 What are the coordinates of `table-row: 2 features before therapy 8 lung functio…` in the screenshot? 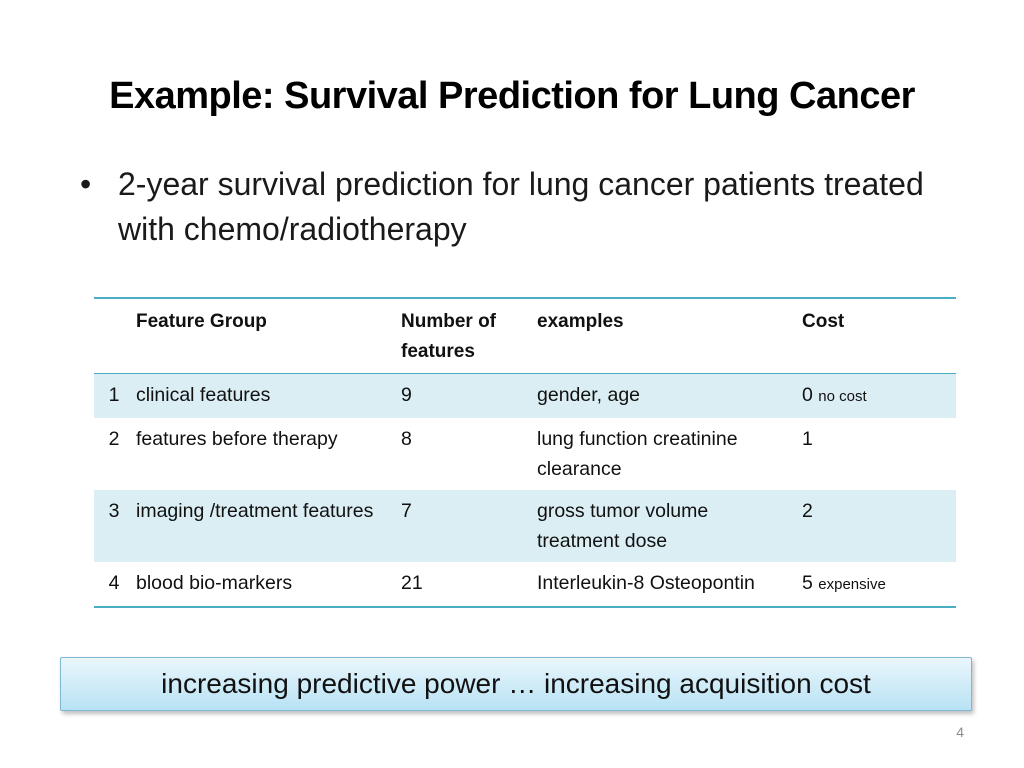 It's located at (525, 454).